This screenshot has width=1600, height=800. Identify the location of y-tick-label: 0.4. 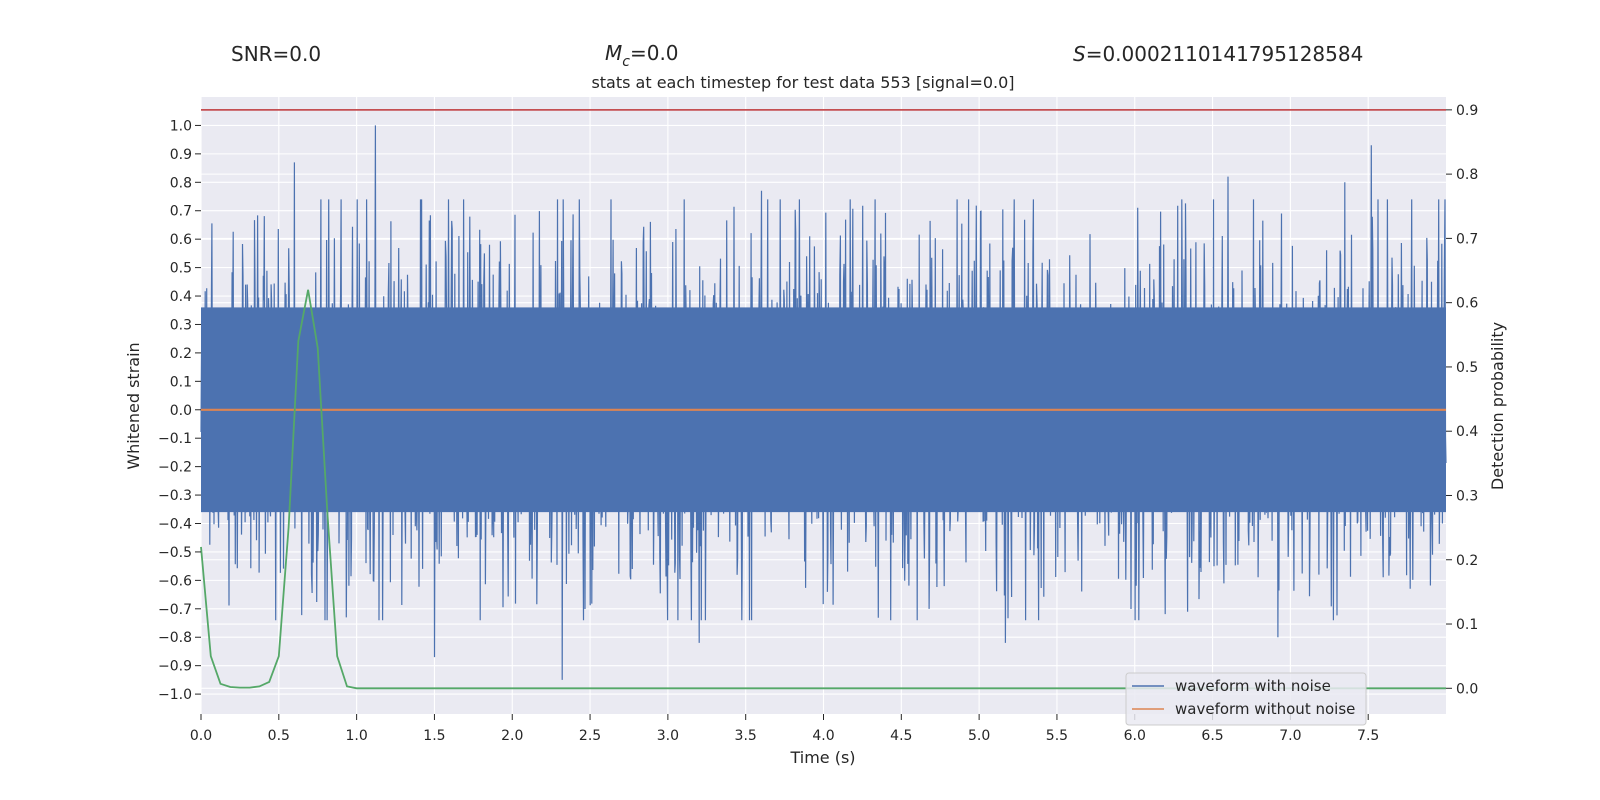
(181, 297).